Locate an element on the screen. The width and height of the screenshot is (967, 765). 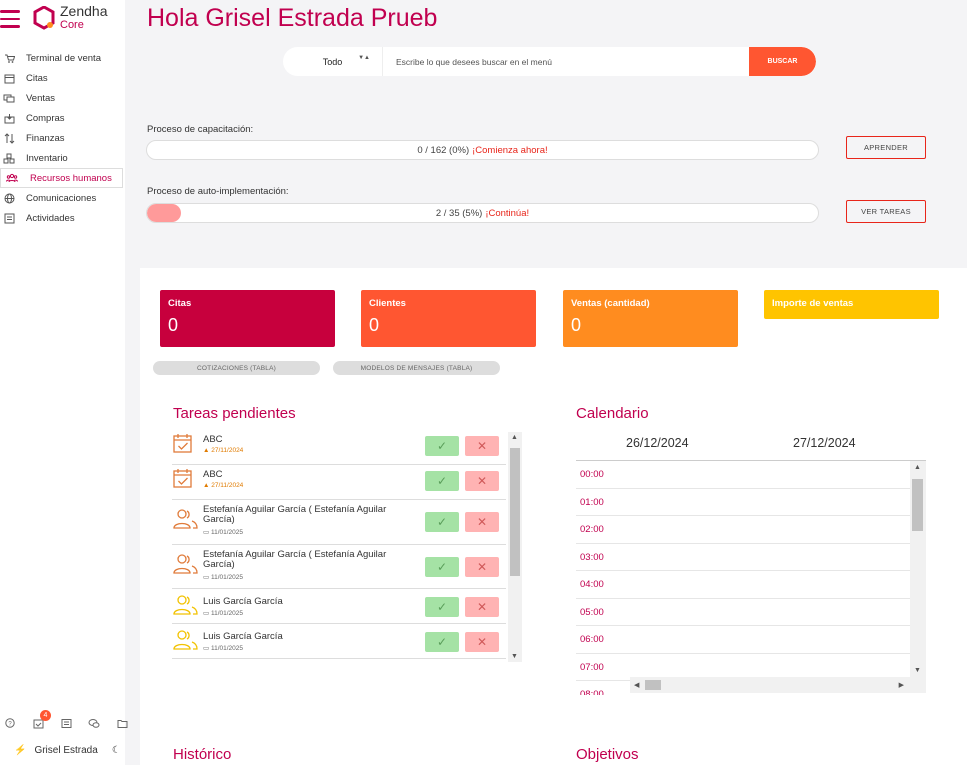
calendar-check-icon is located at coordinates (182, 443).